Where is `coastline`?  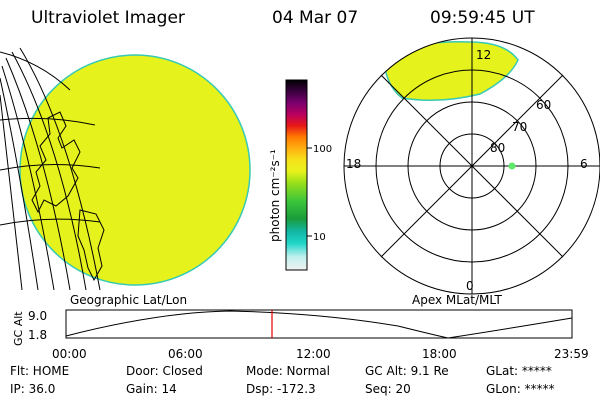 coastline is located at coordinates (56, 162).